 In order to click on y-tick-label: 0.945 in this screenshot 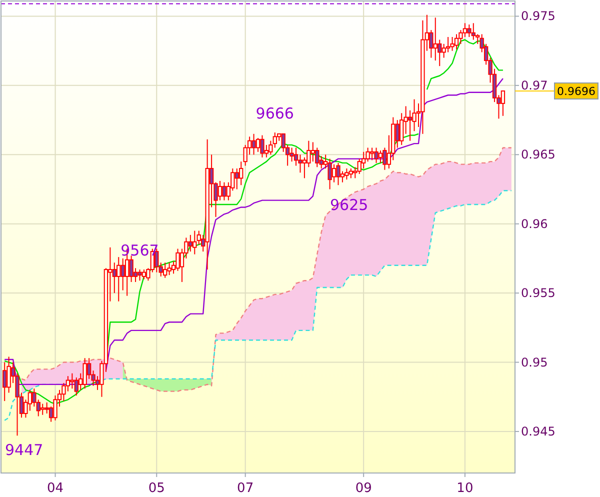, I will do `click(538, 431)`.